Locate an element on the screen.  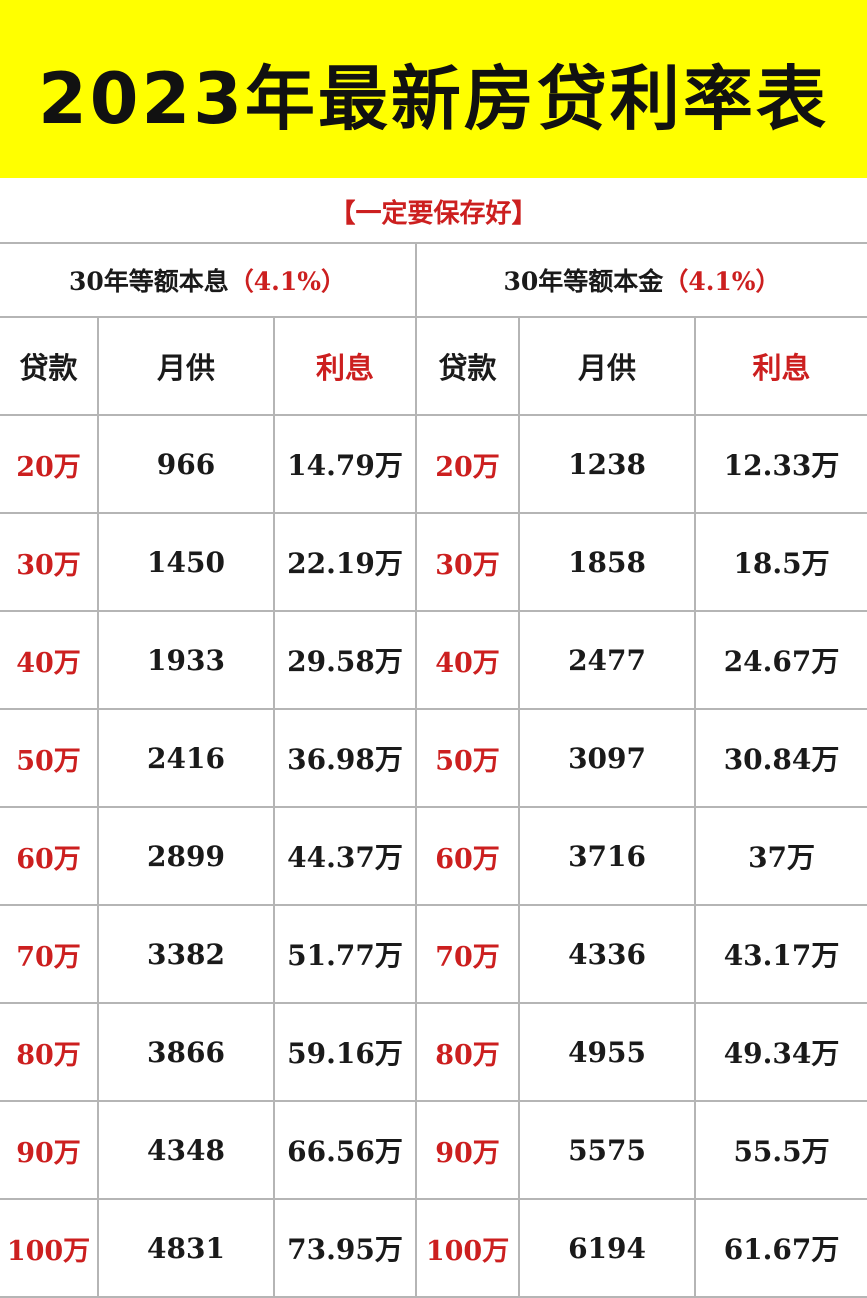
monthly-payment-cell: 4831 is located at coordinates (186, 1248).